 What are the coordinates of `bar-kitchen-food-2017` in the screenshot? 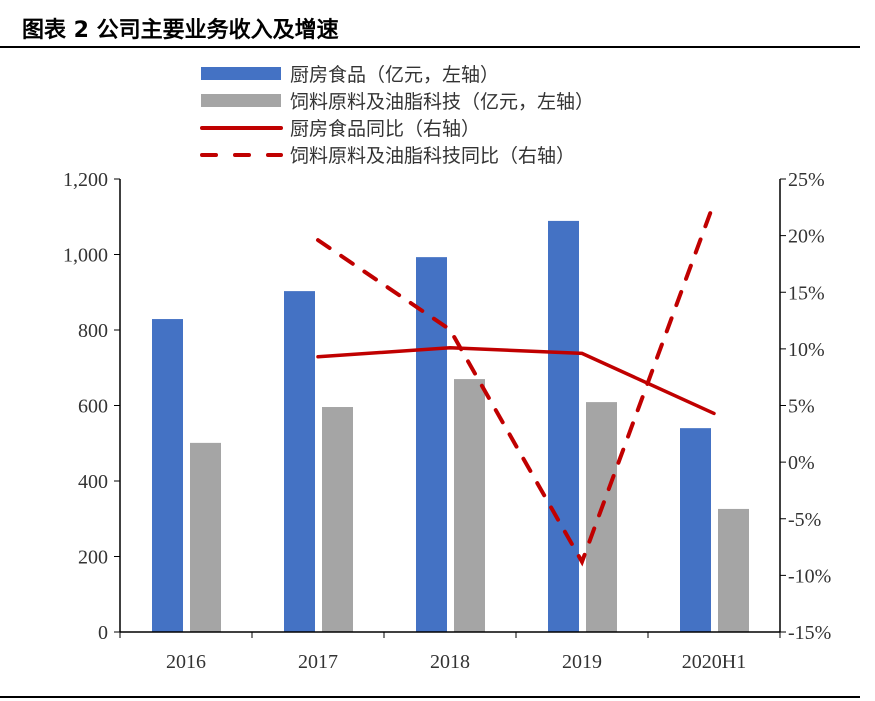 It's located at (299, 461).